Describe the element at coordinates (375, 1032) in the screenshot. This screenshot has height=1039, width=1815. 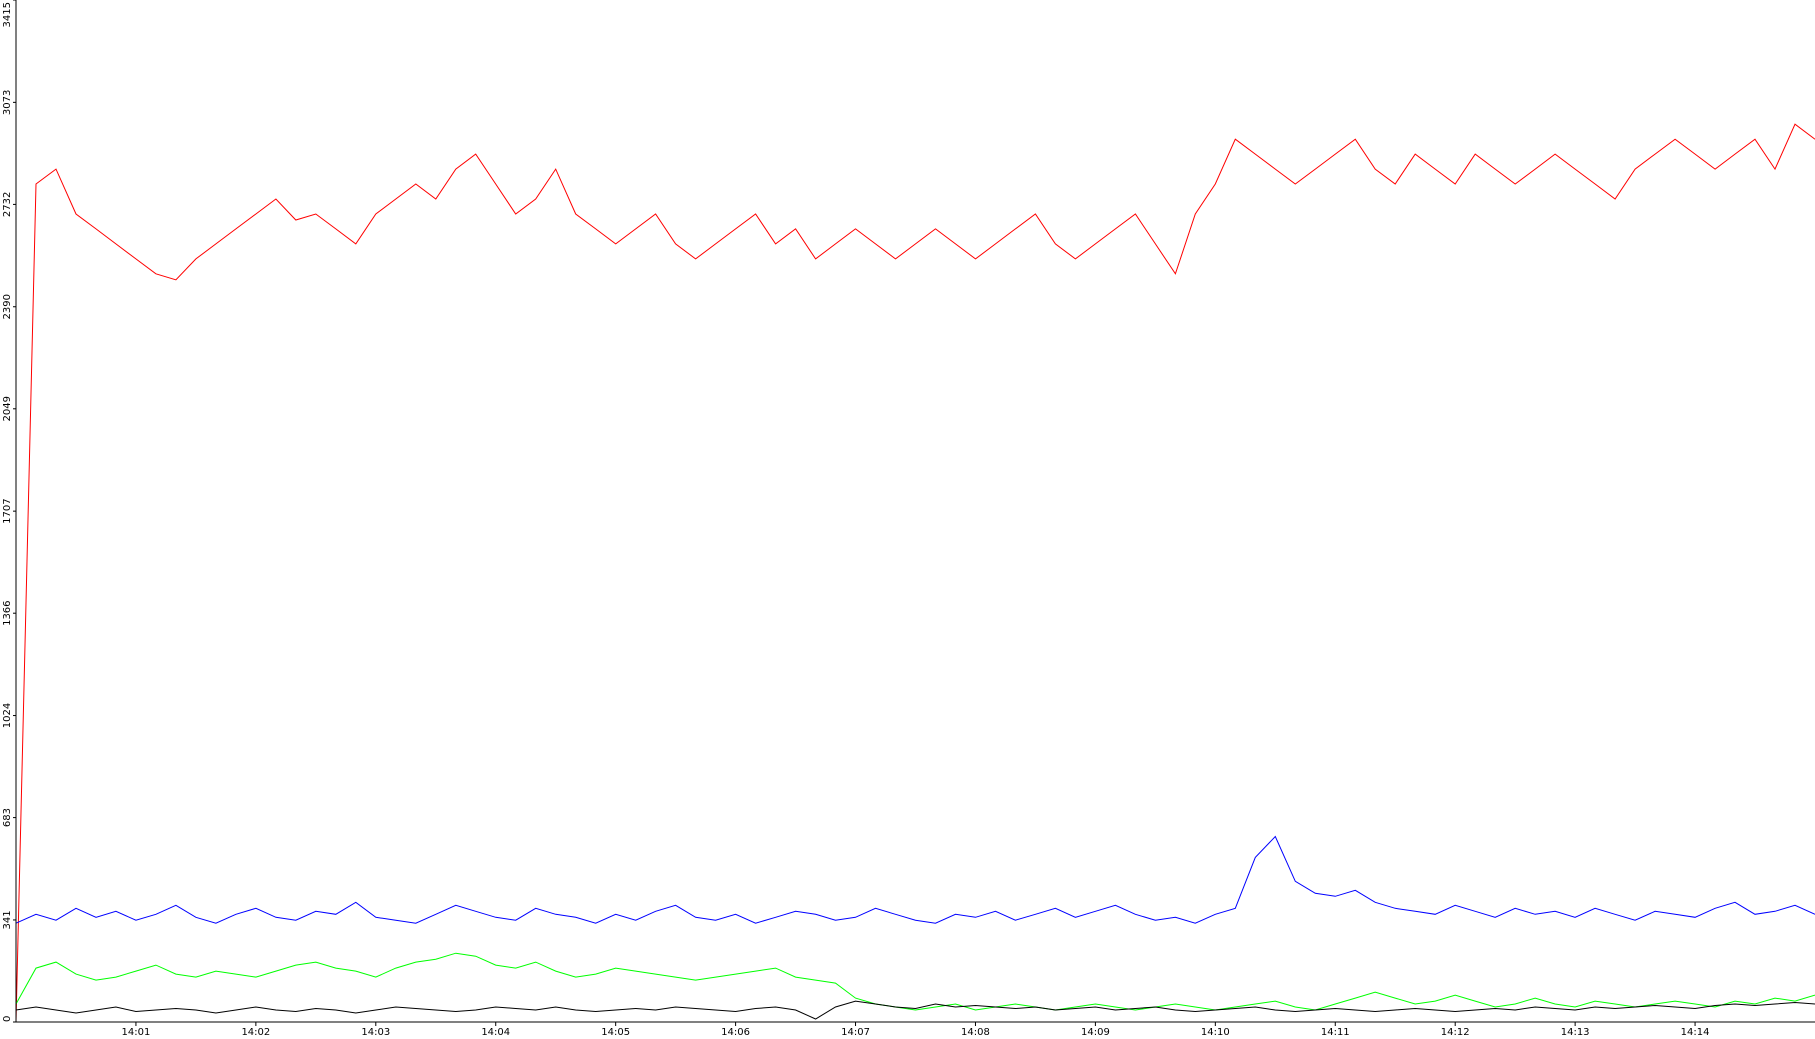
I see `x-tick-label: 14:03` at that location.